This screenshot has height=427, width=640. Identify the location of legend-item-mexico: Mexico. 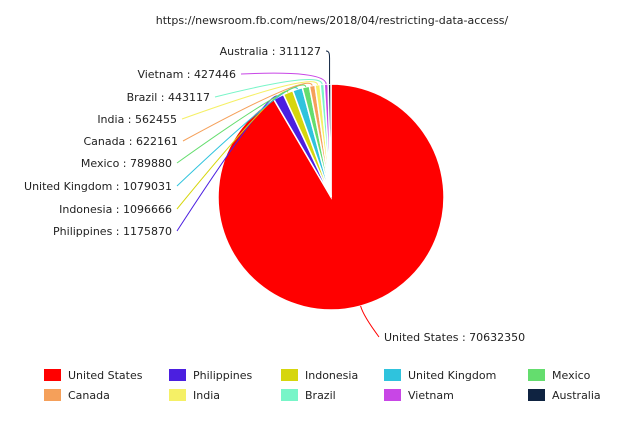
(559, 375).